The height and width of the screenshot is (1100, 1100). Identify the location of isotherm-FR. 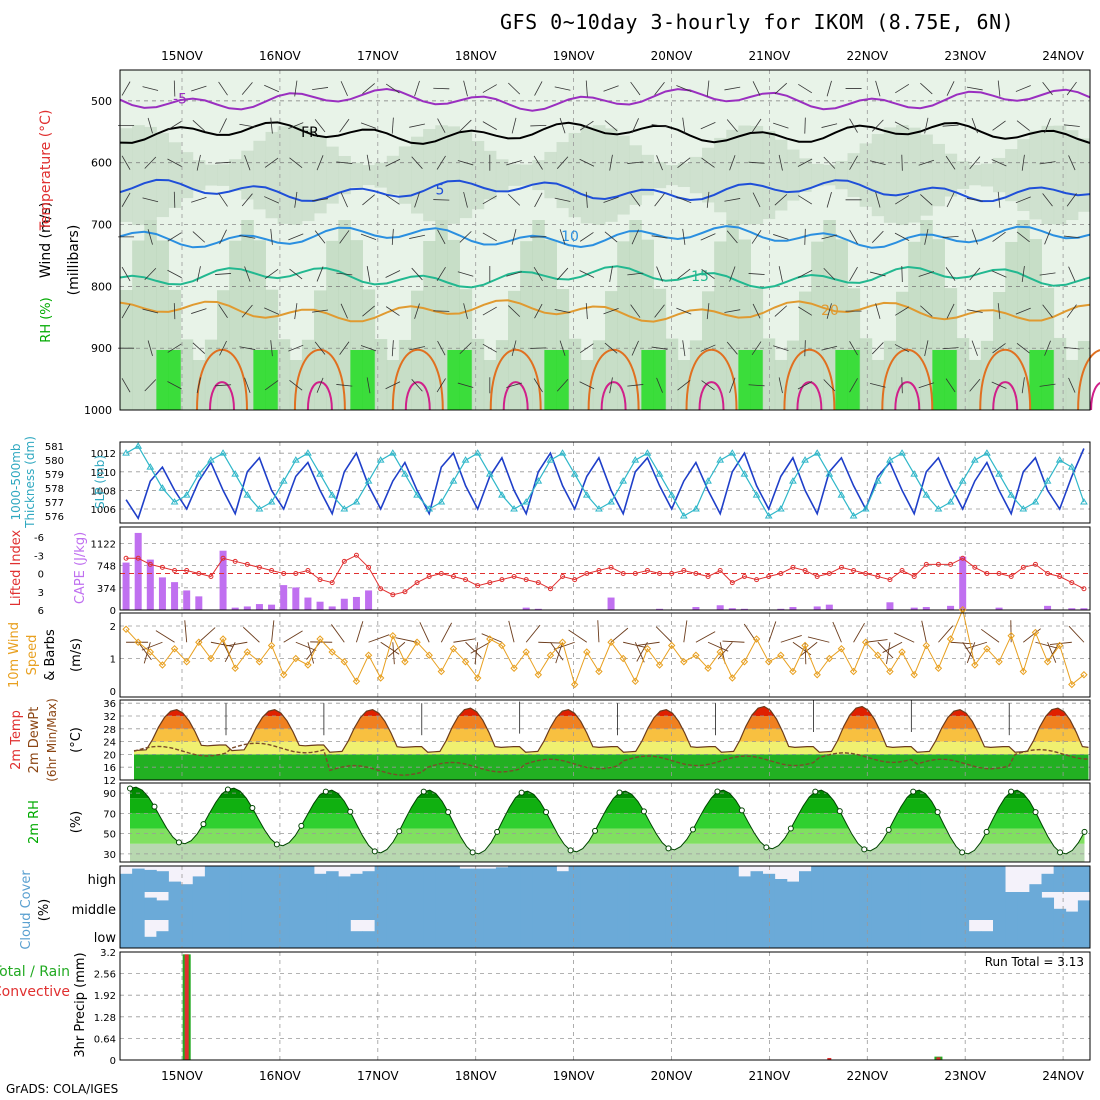
(605, 133).